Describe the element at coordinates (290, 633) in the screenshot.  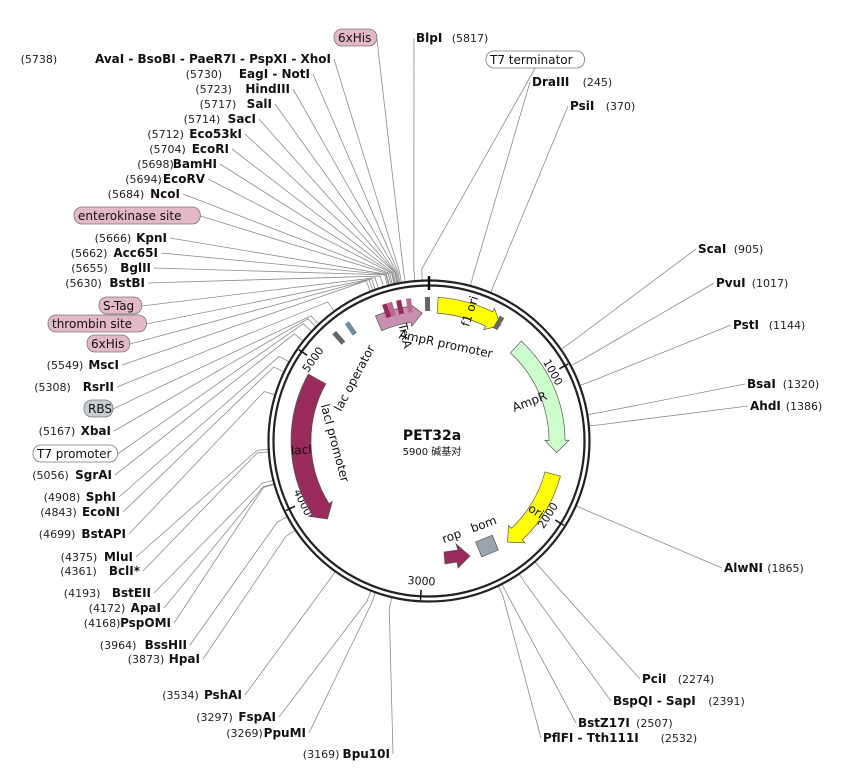
I see `leader-pshai` at that location.